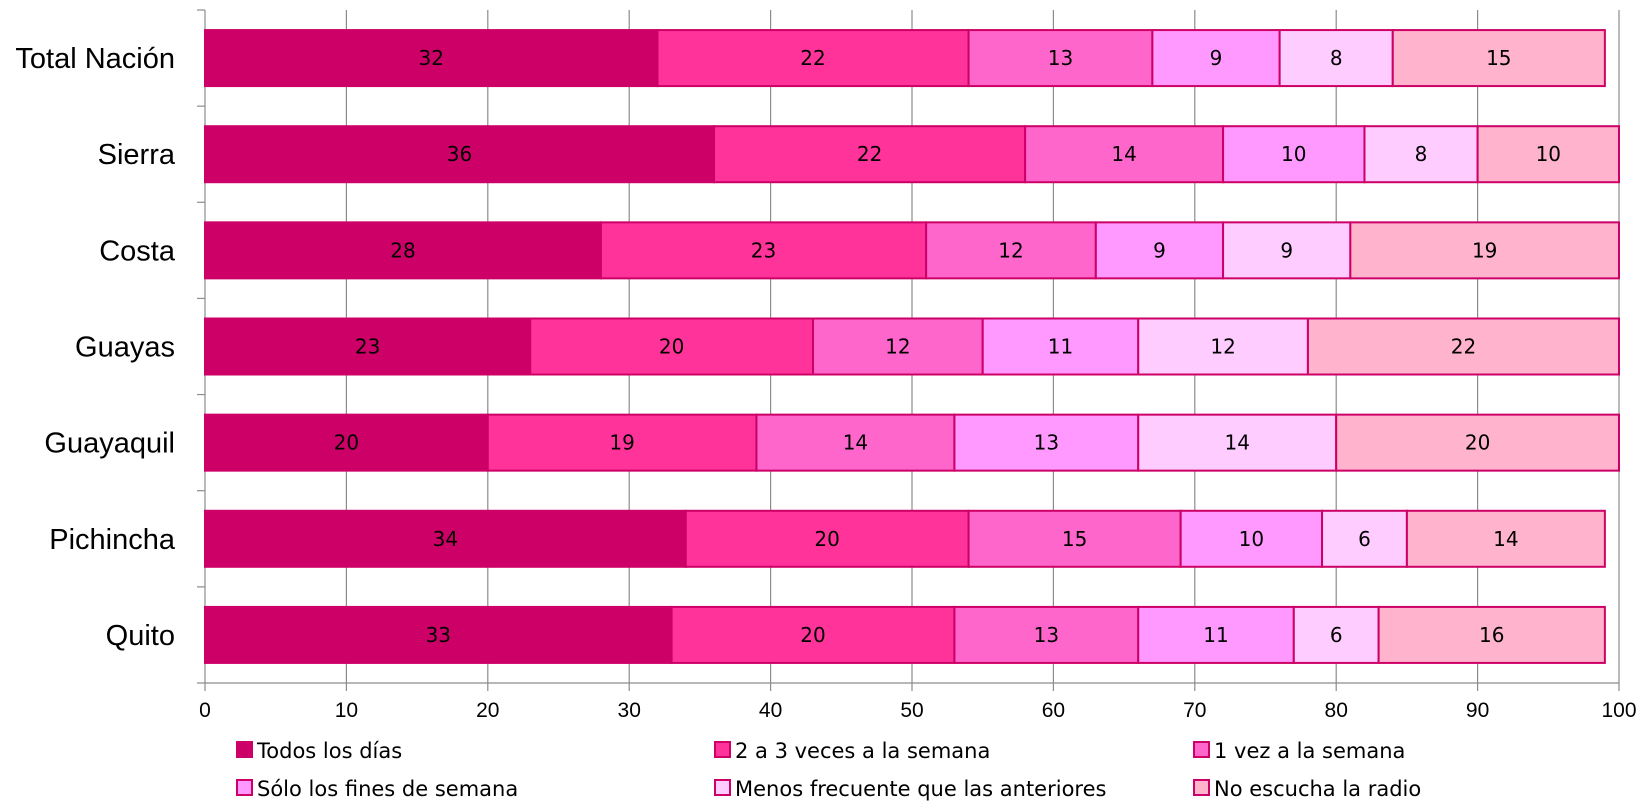 The height and width of the screenshot is (809, 1648). Describe the element at coordinates (1336, 710) in the screenshot. I see `x-tick-label: 80` at that location.